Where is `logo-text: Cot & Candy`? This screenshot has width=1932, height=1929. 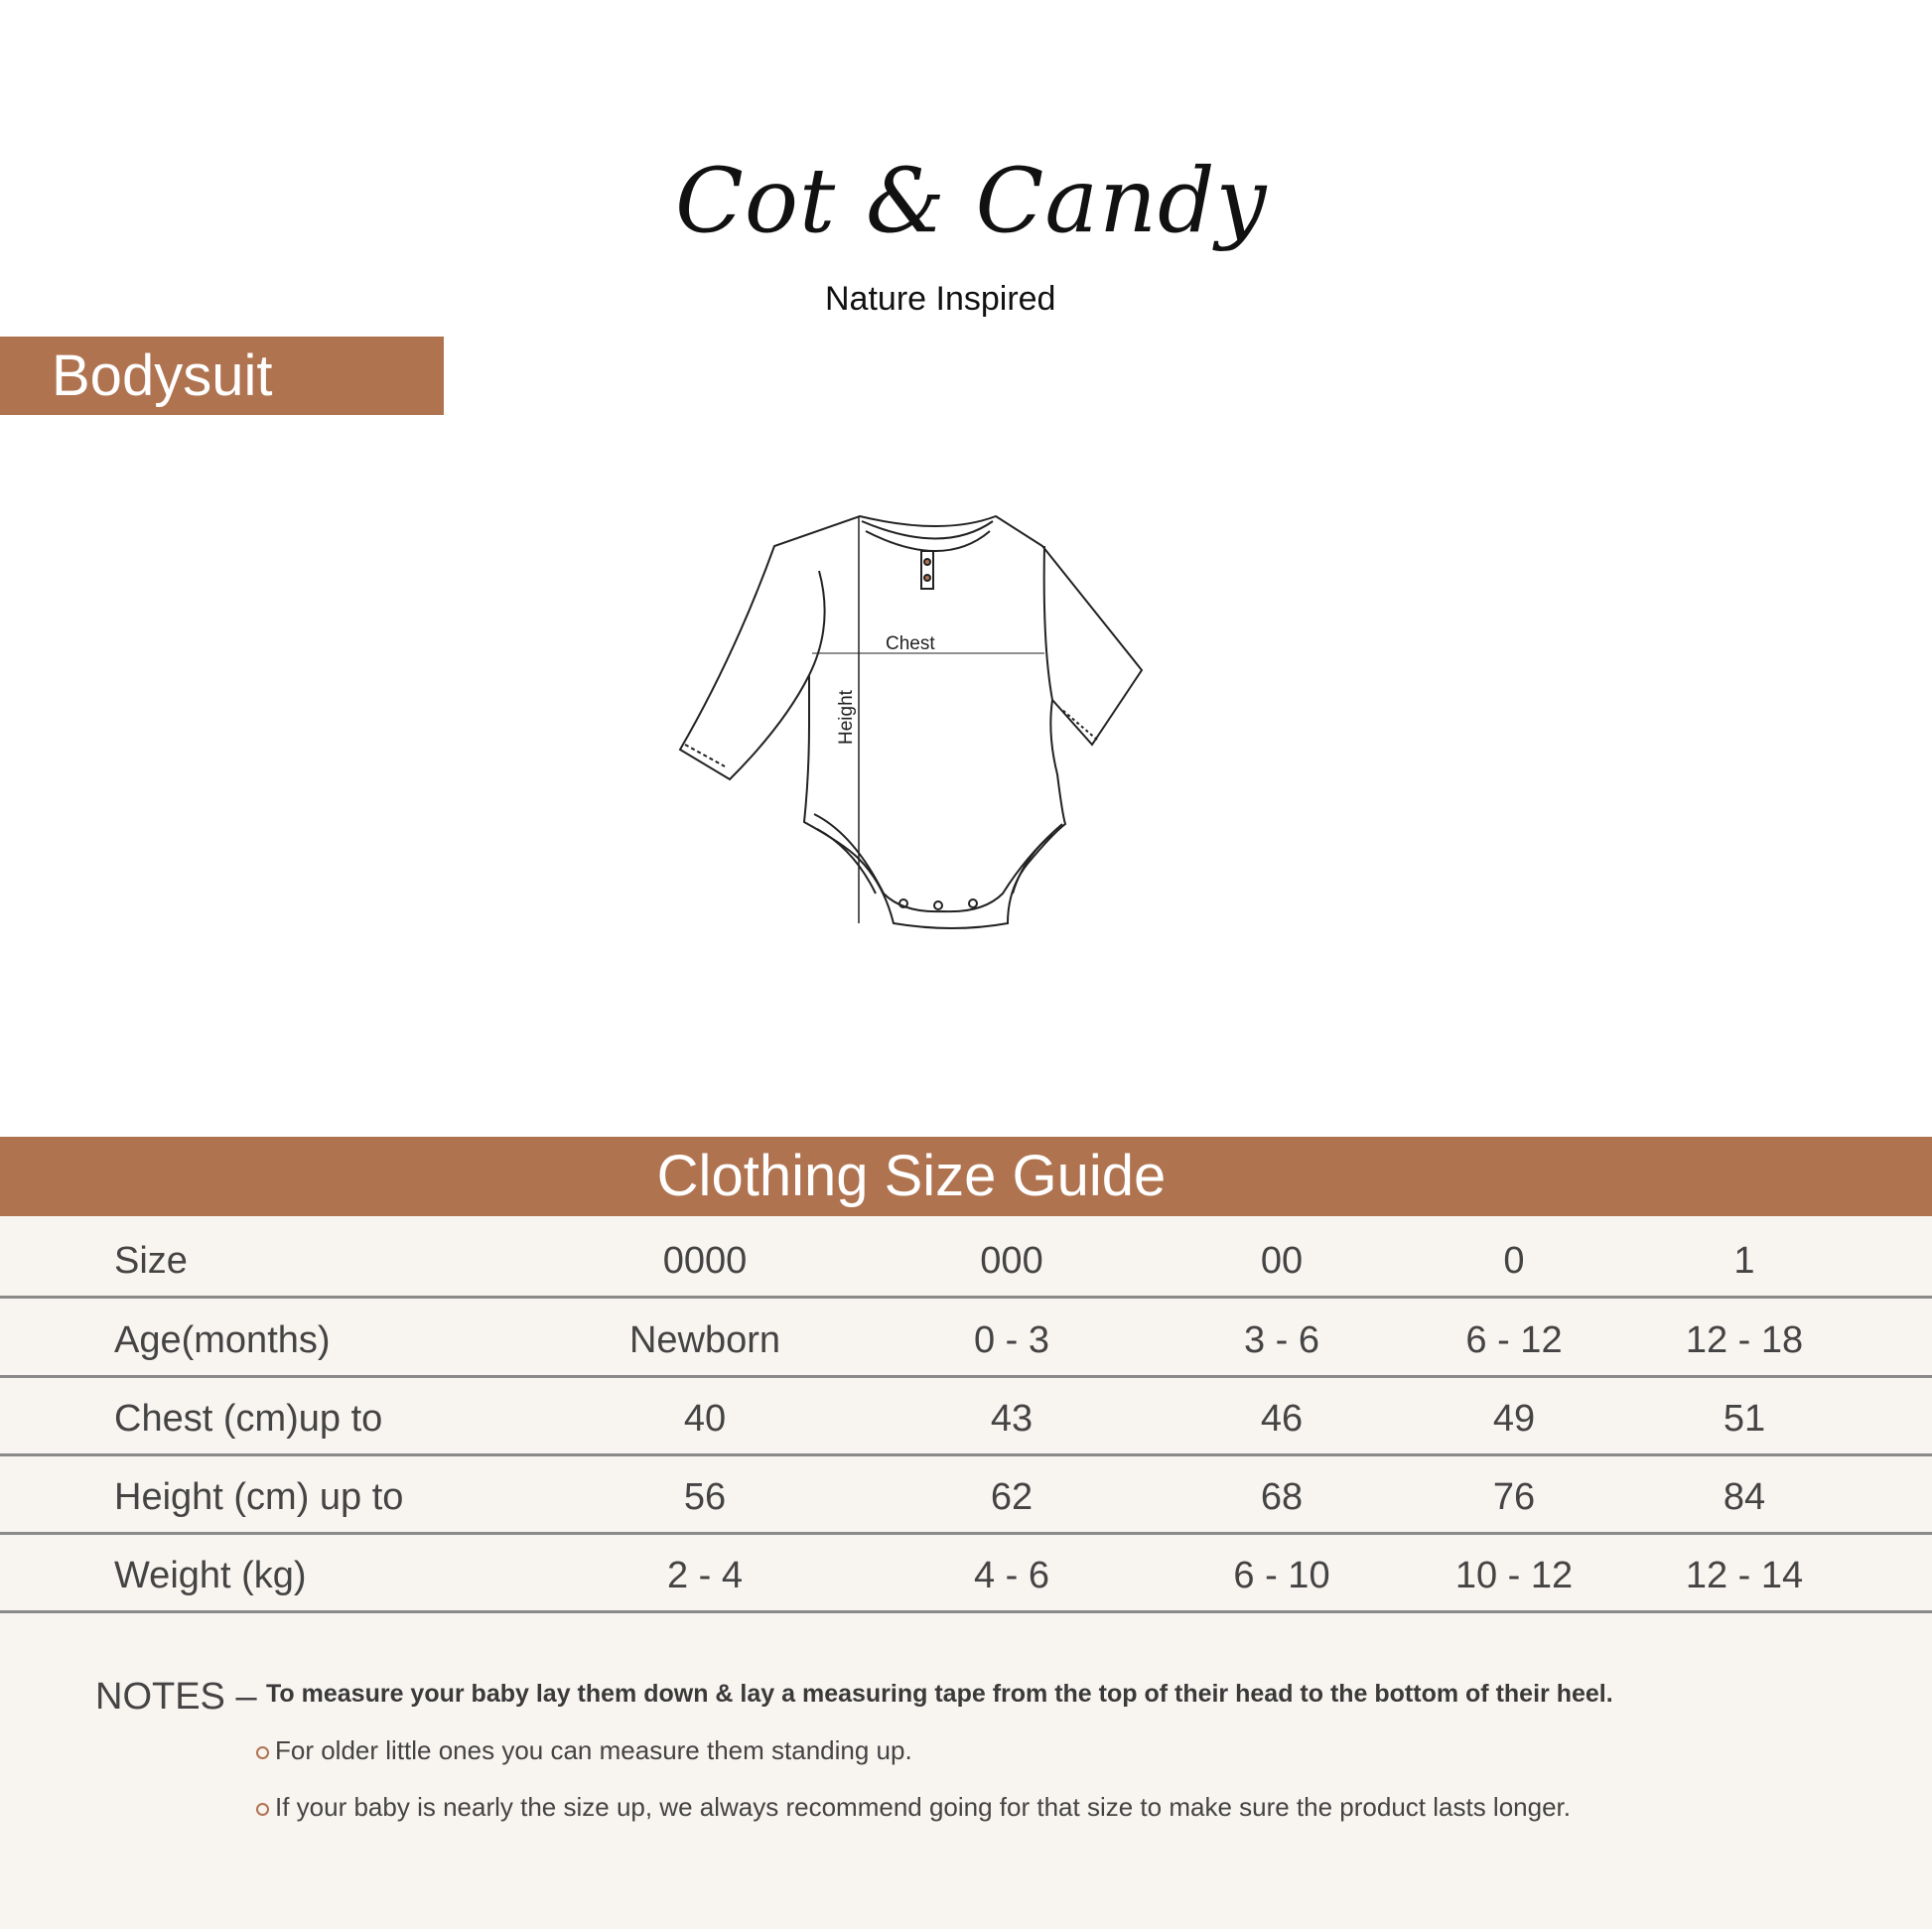 logo-text: Cot & Candy is located at coordinates (971, 201).